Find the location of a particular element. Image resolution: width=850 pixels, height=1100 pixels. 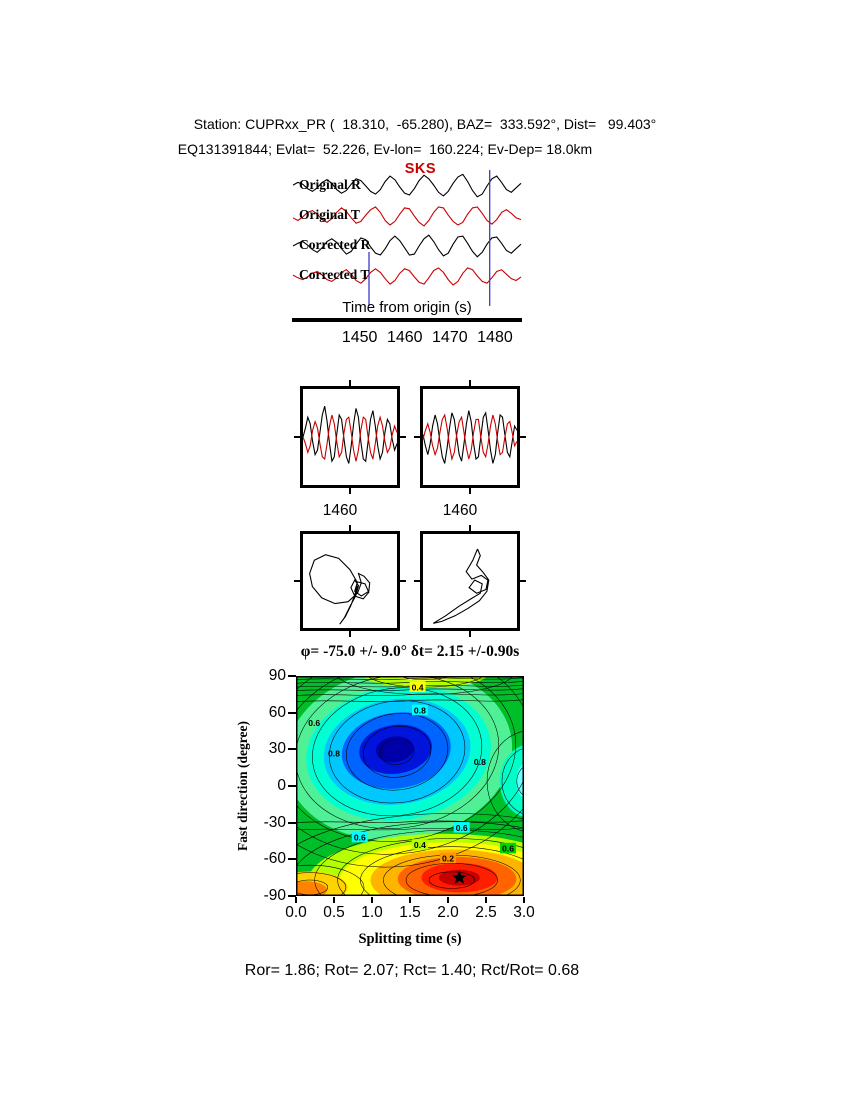

phase-label: SKS is located at coordinates (420, 169).